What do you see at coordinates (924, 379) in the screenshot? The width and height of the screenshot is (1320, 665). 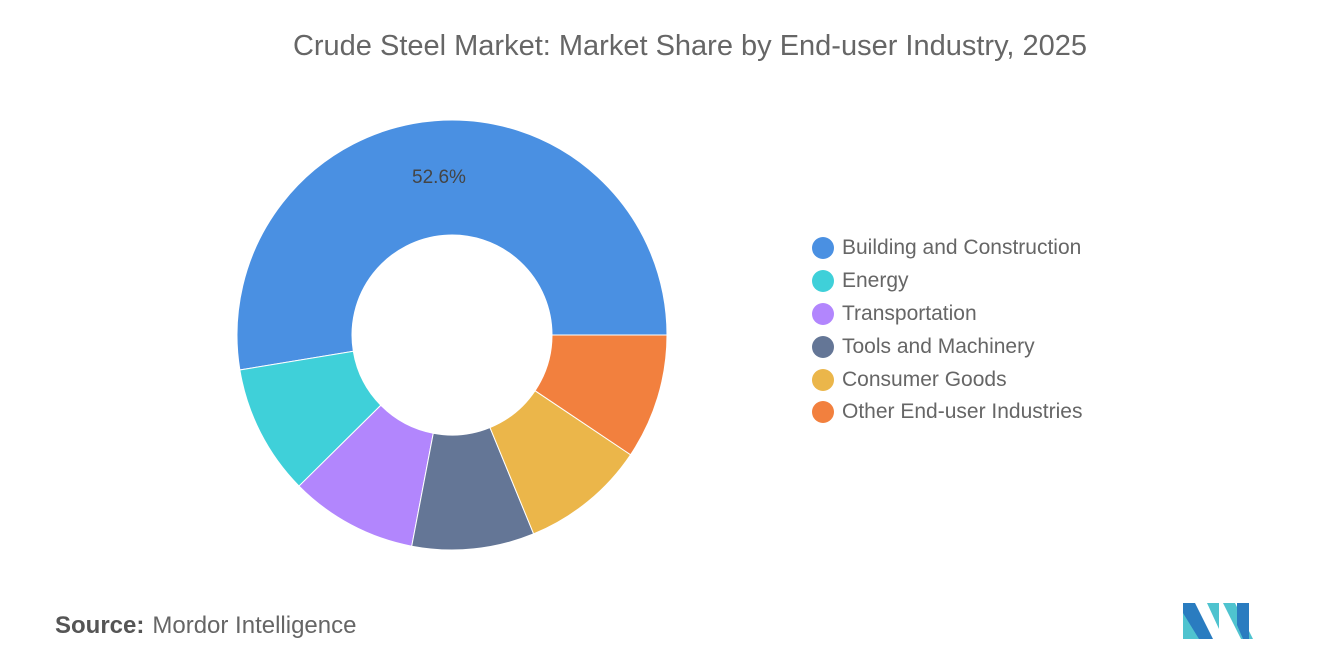 I see `legend-label: Consumer Goods` at bounding box center [924, 379].